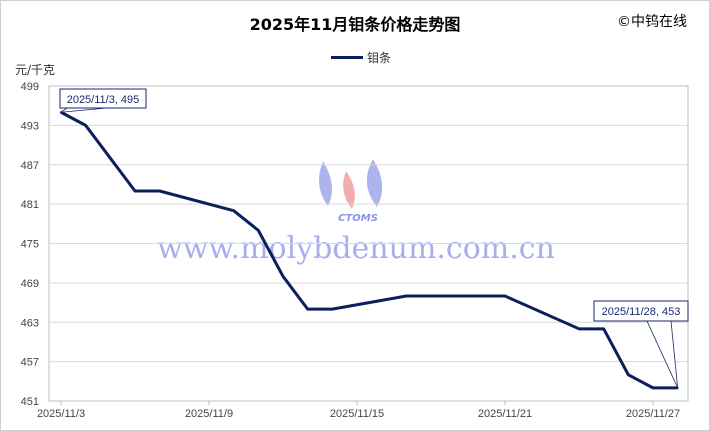 Image resolution: width=710 pixels, height=431 pixels. Describe the element at coordinates (30, 166) in the screenshot. I see `y-tick-label: 487` at that location.